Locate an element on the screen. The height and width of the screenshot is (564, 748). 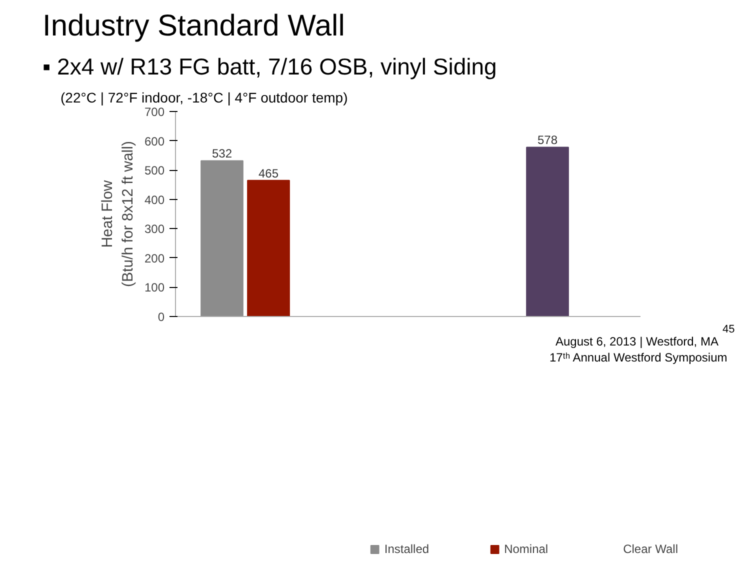
text: (22°C | 72°F indoor, -18°C | 4°F outdoor temp) is located at coordinates (204, 98).